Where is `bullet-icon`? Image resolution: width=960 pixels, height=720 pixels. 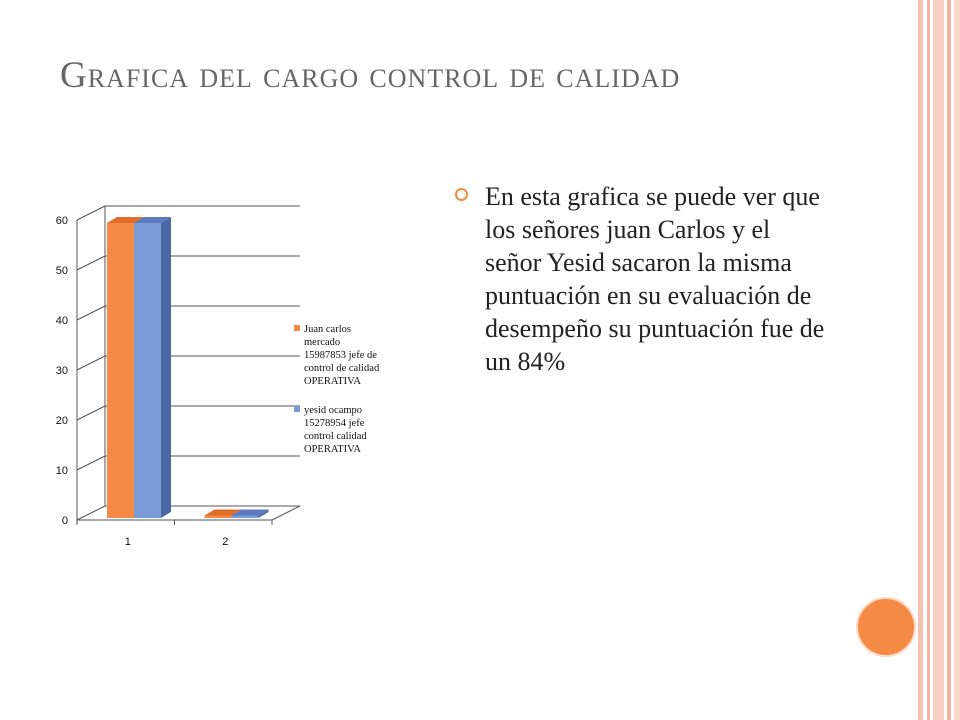
bullet-icon is located at coordinates (461, 194).